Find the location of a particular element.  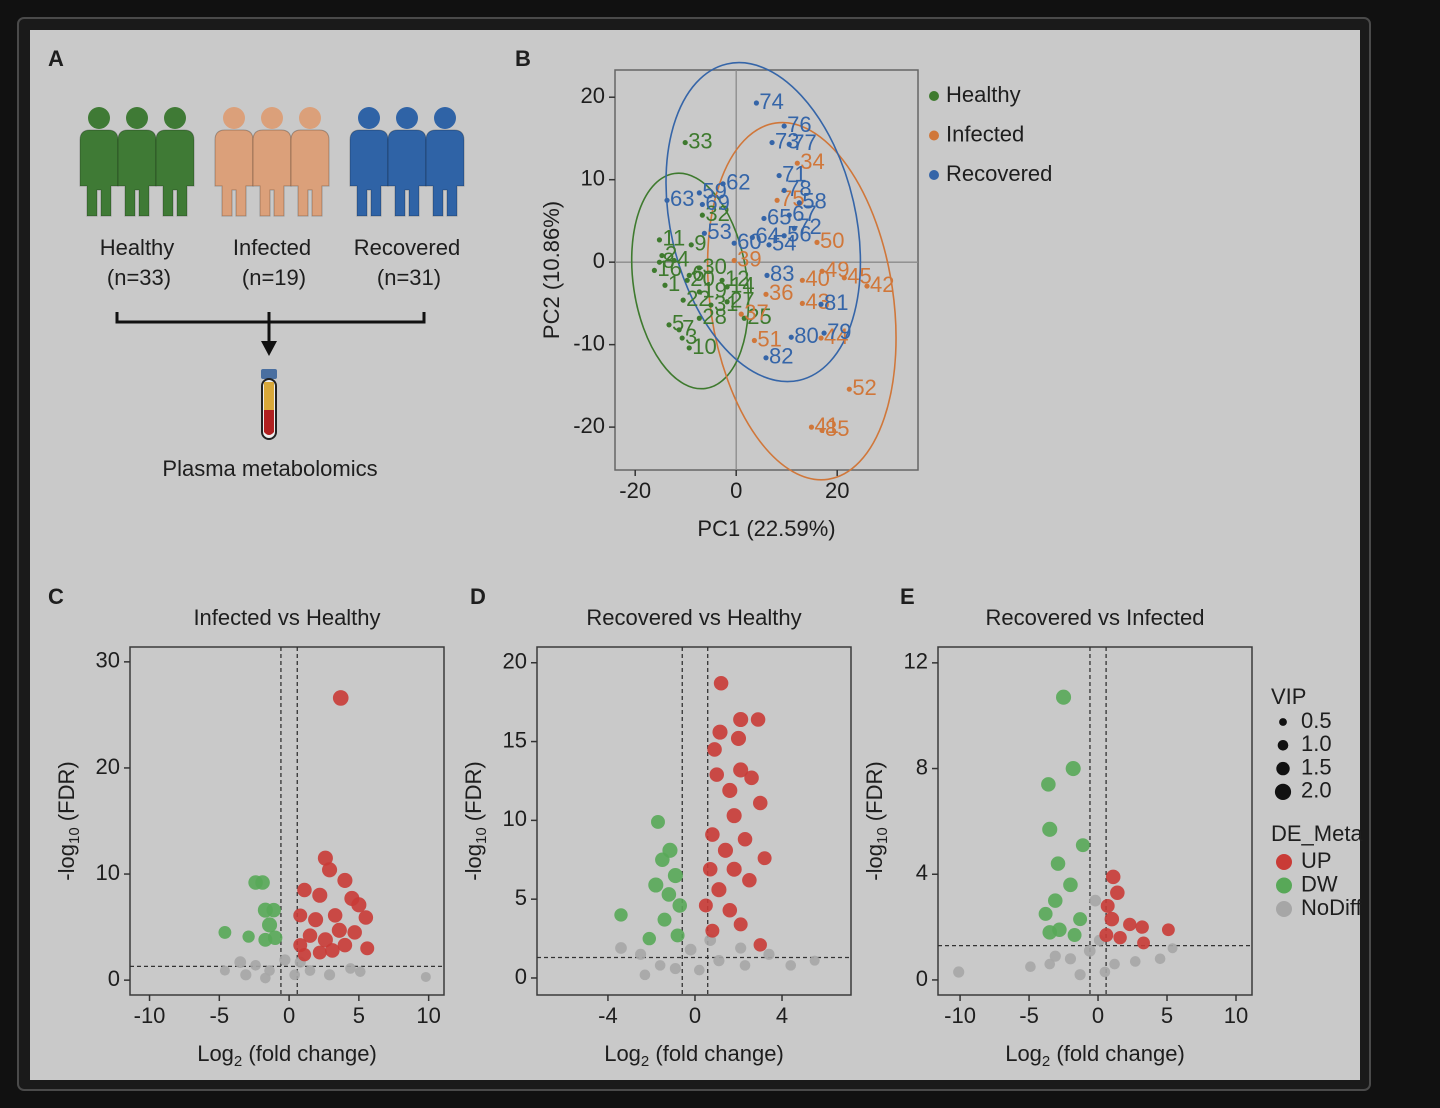

point-label: 42 is located at coordinates (882, 284).